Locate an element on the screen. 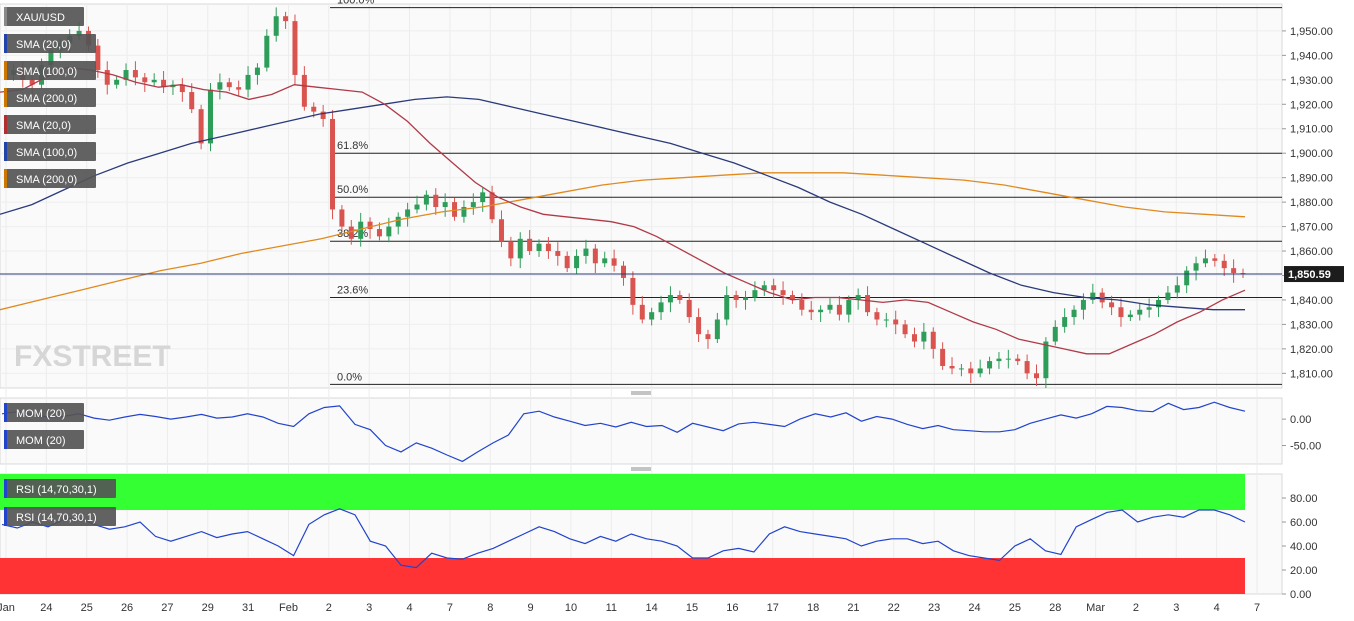  symbol-chip-bg is located at coordinates (44, 16).